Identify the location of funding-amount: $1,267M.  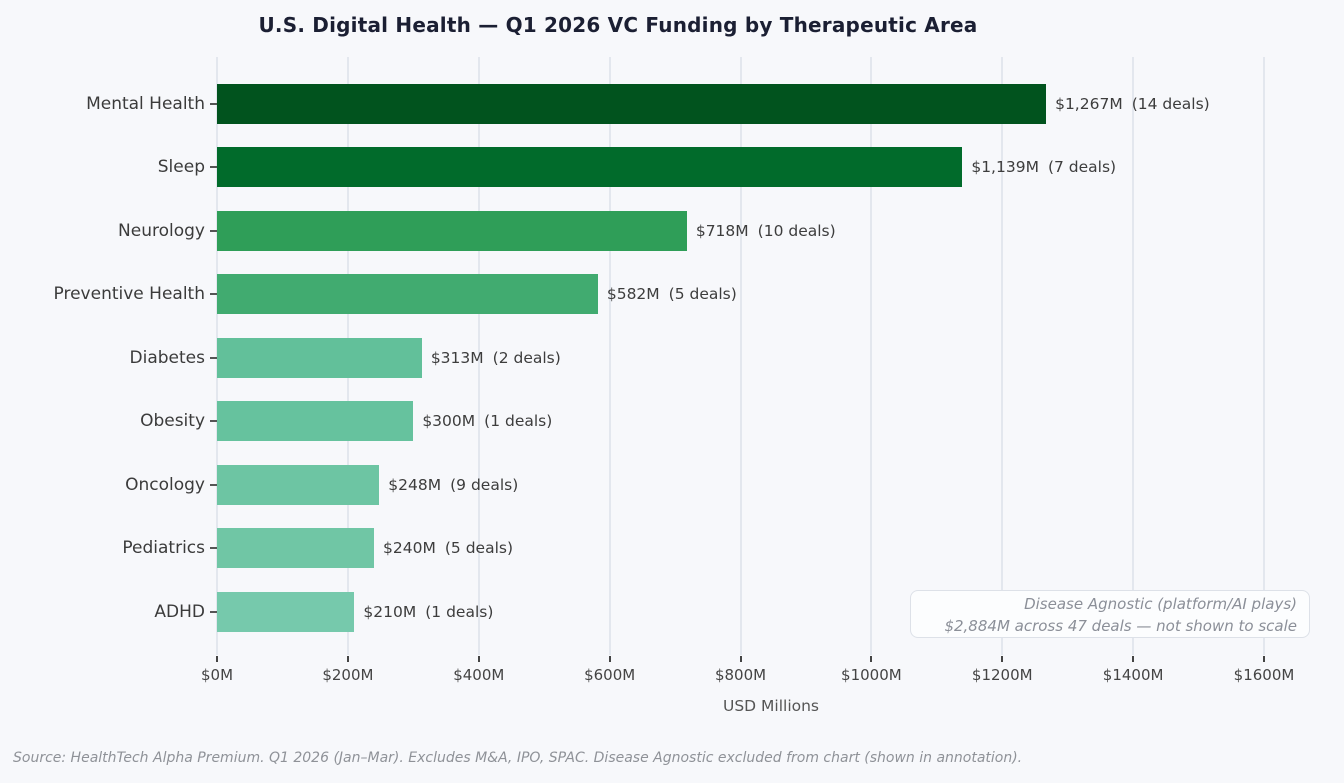
(1089, 103).